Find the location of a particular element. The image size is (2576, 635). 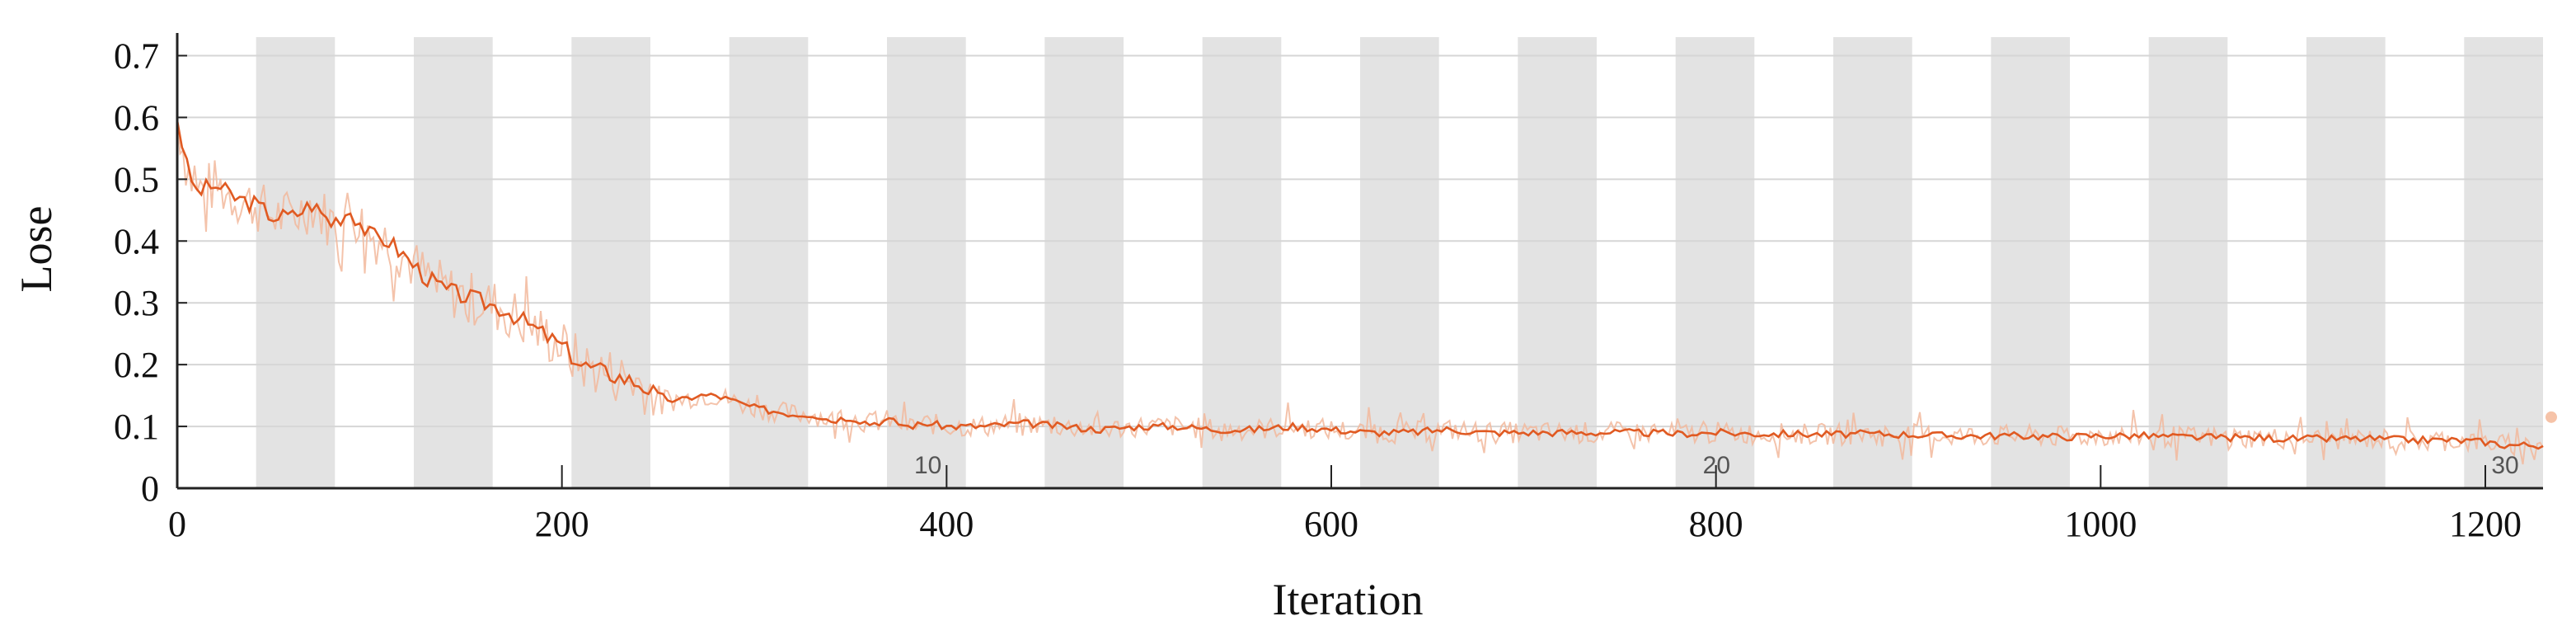

x-axis-ticks: 0 200 400 600 800 1000 1200 is located at coordinates (1345, 505).